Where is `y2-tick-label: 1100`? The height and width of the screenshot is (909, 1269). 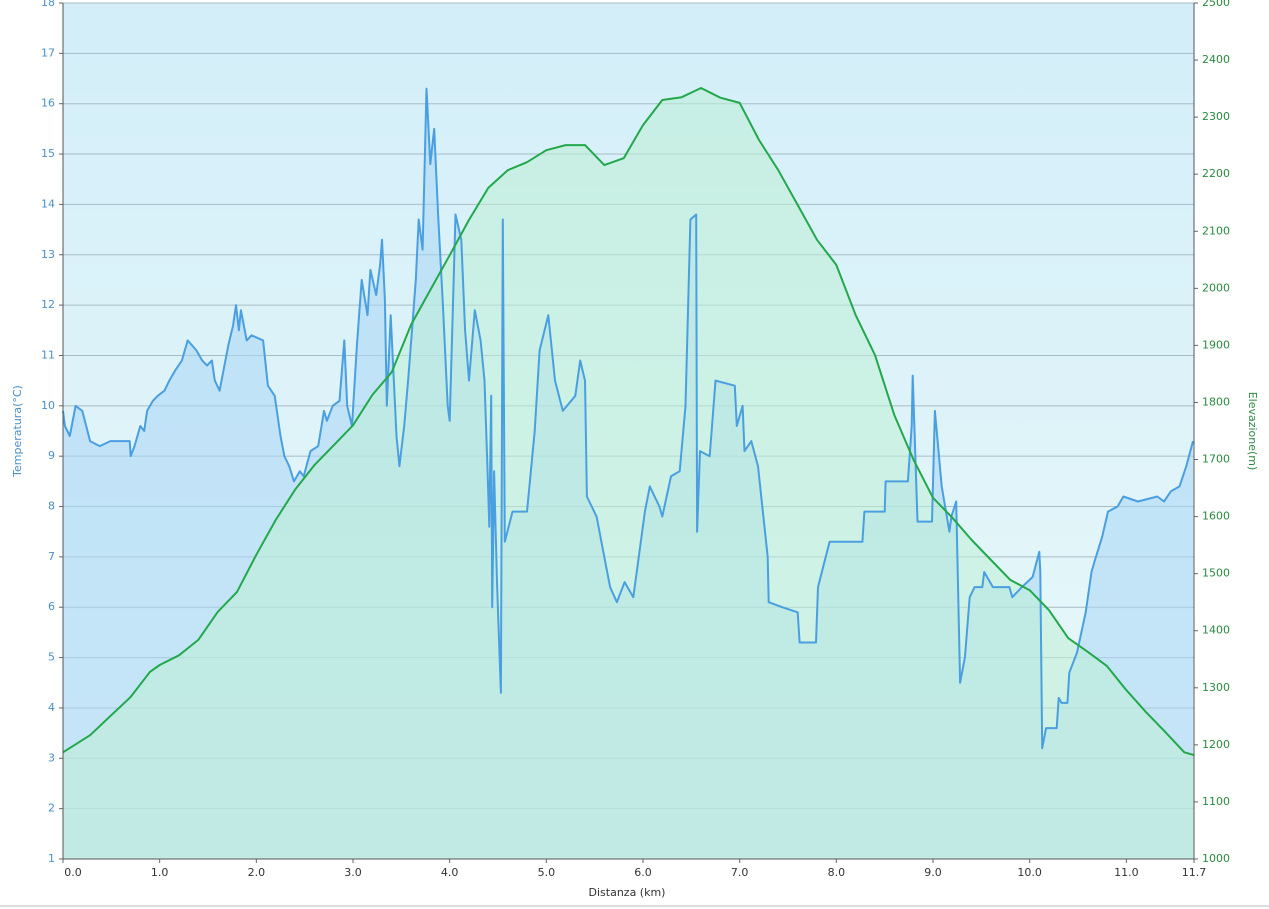
y2-tick-label: 1100 is located at coordinates (1216, 801).